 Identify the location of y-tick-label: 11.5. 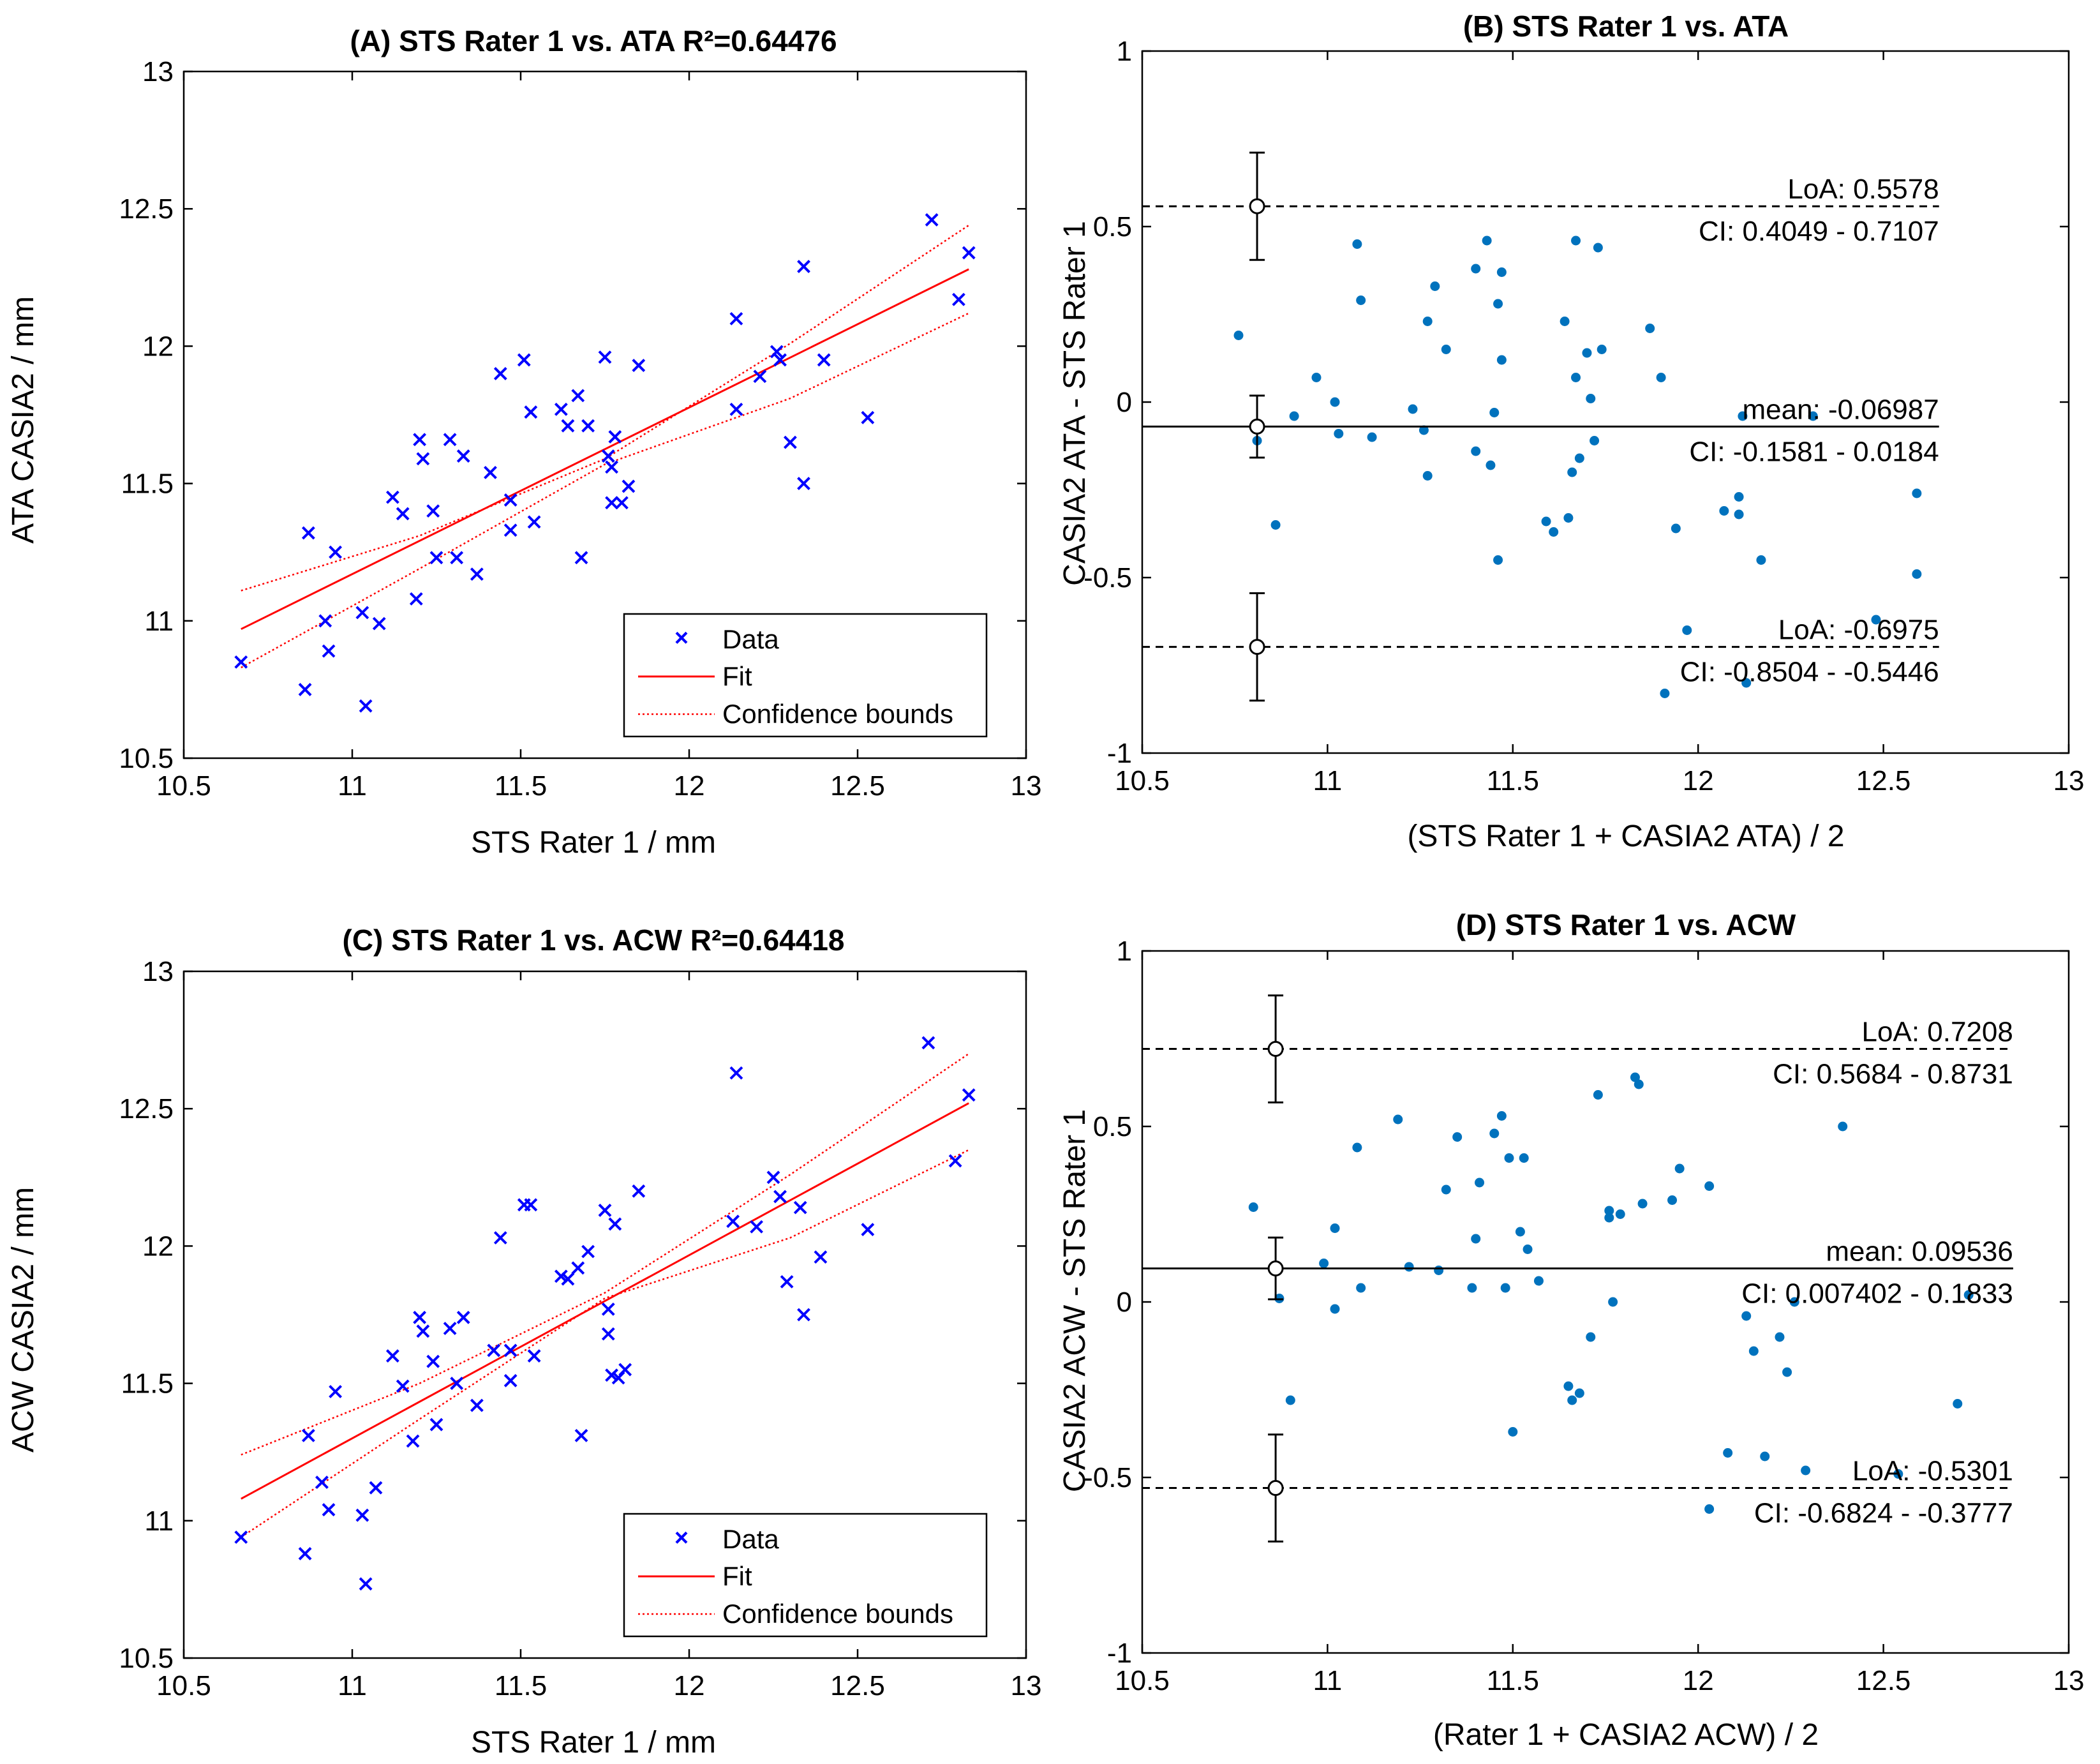
(147, 484).